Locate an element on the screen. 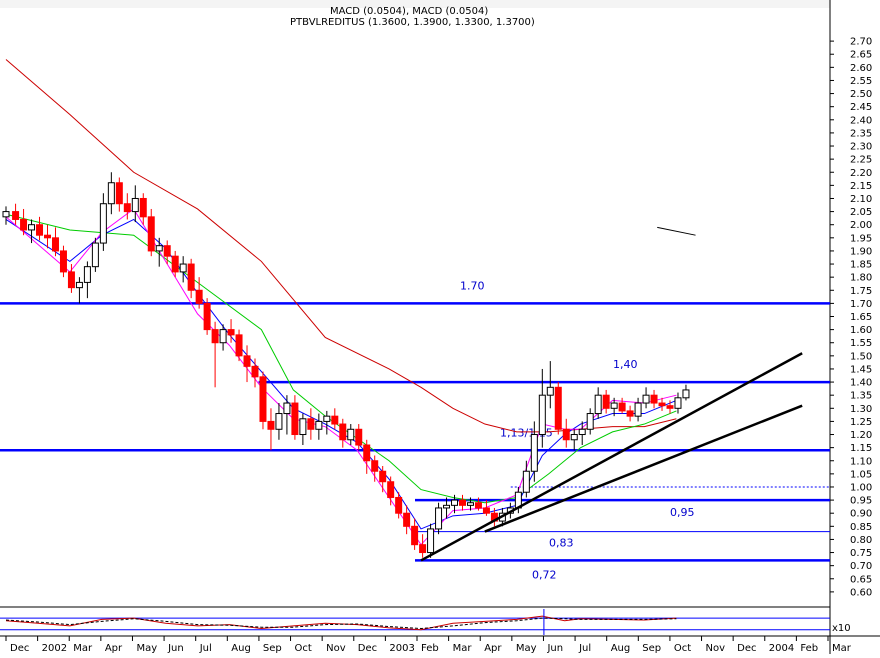 This screenshot has height=658, width=880. y-tick-label: 2.65 is located at coordinates (861, 55).